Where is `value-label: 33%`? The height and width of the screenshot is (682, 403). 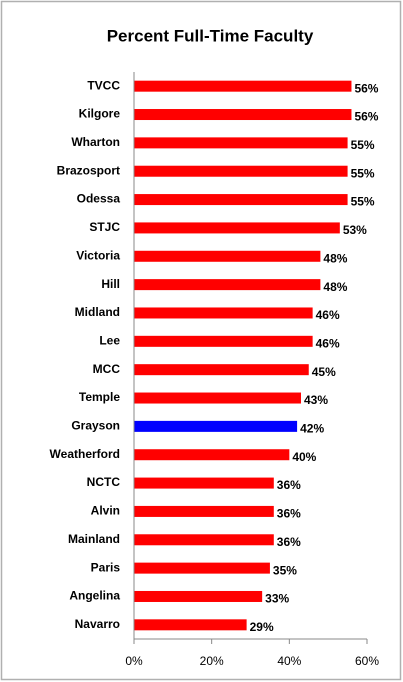 value-label: 33% is located at coordinates (277, 599).